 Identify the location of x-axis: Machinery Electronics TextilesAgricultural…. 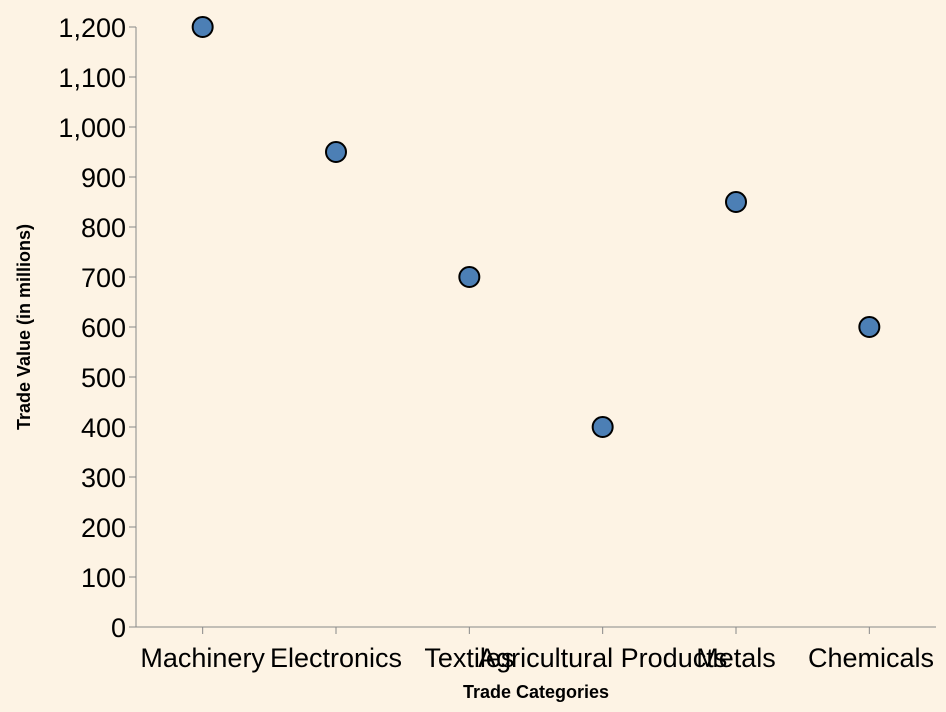
(536, 649).